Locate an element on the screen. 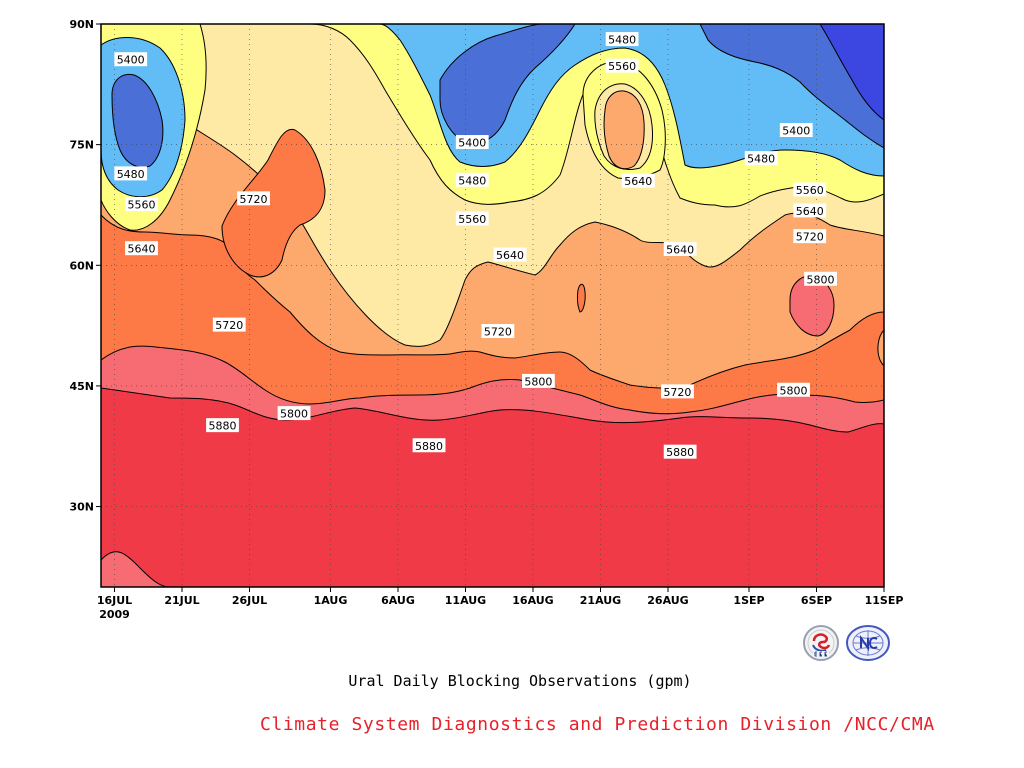 This screenshot has height=768, width=1024. x-tick-label: 1SEP is located at coordinates (748, 600).